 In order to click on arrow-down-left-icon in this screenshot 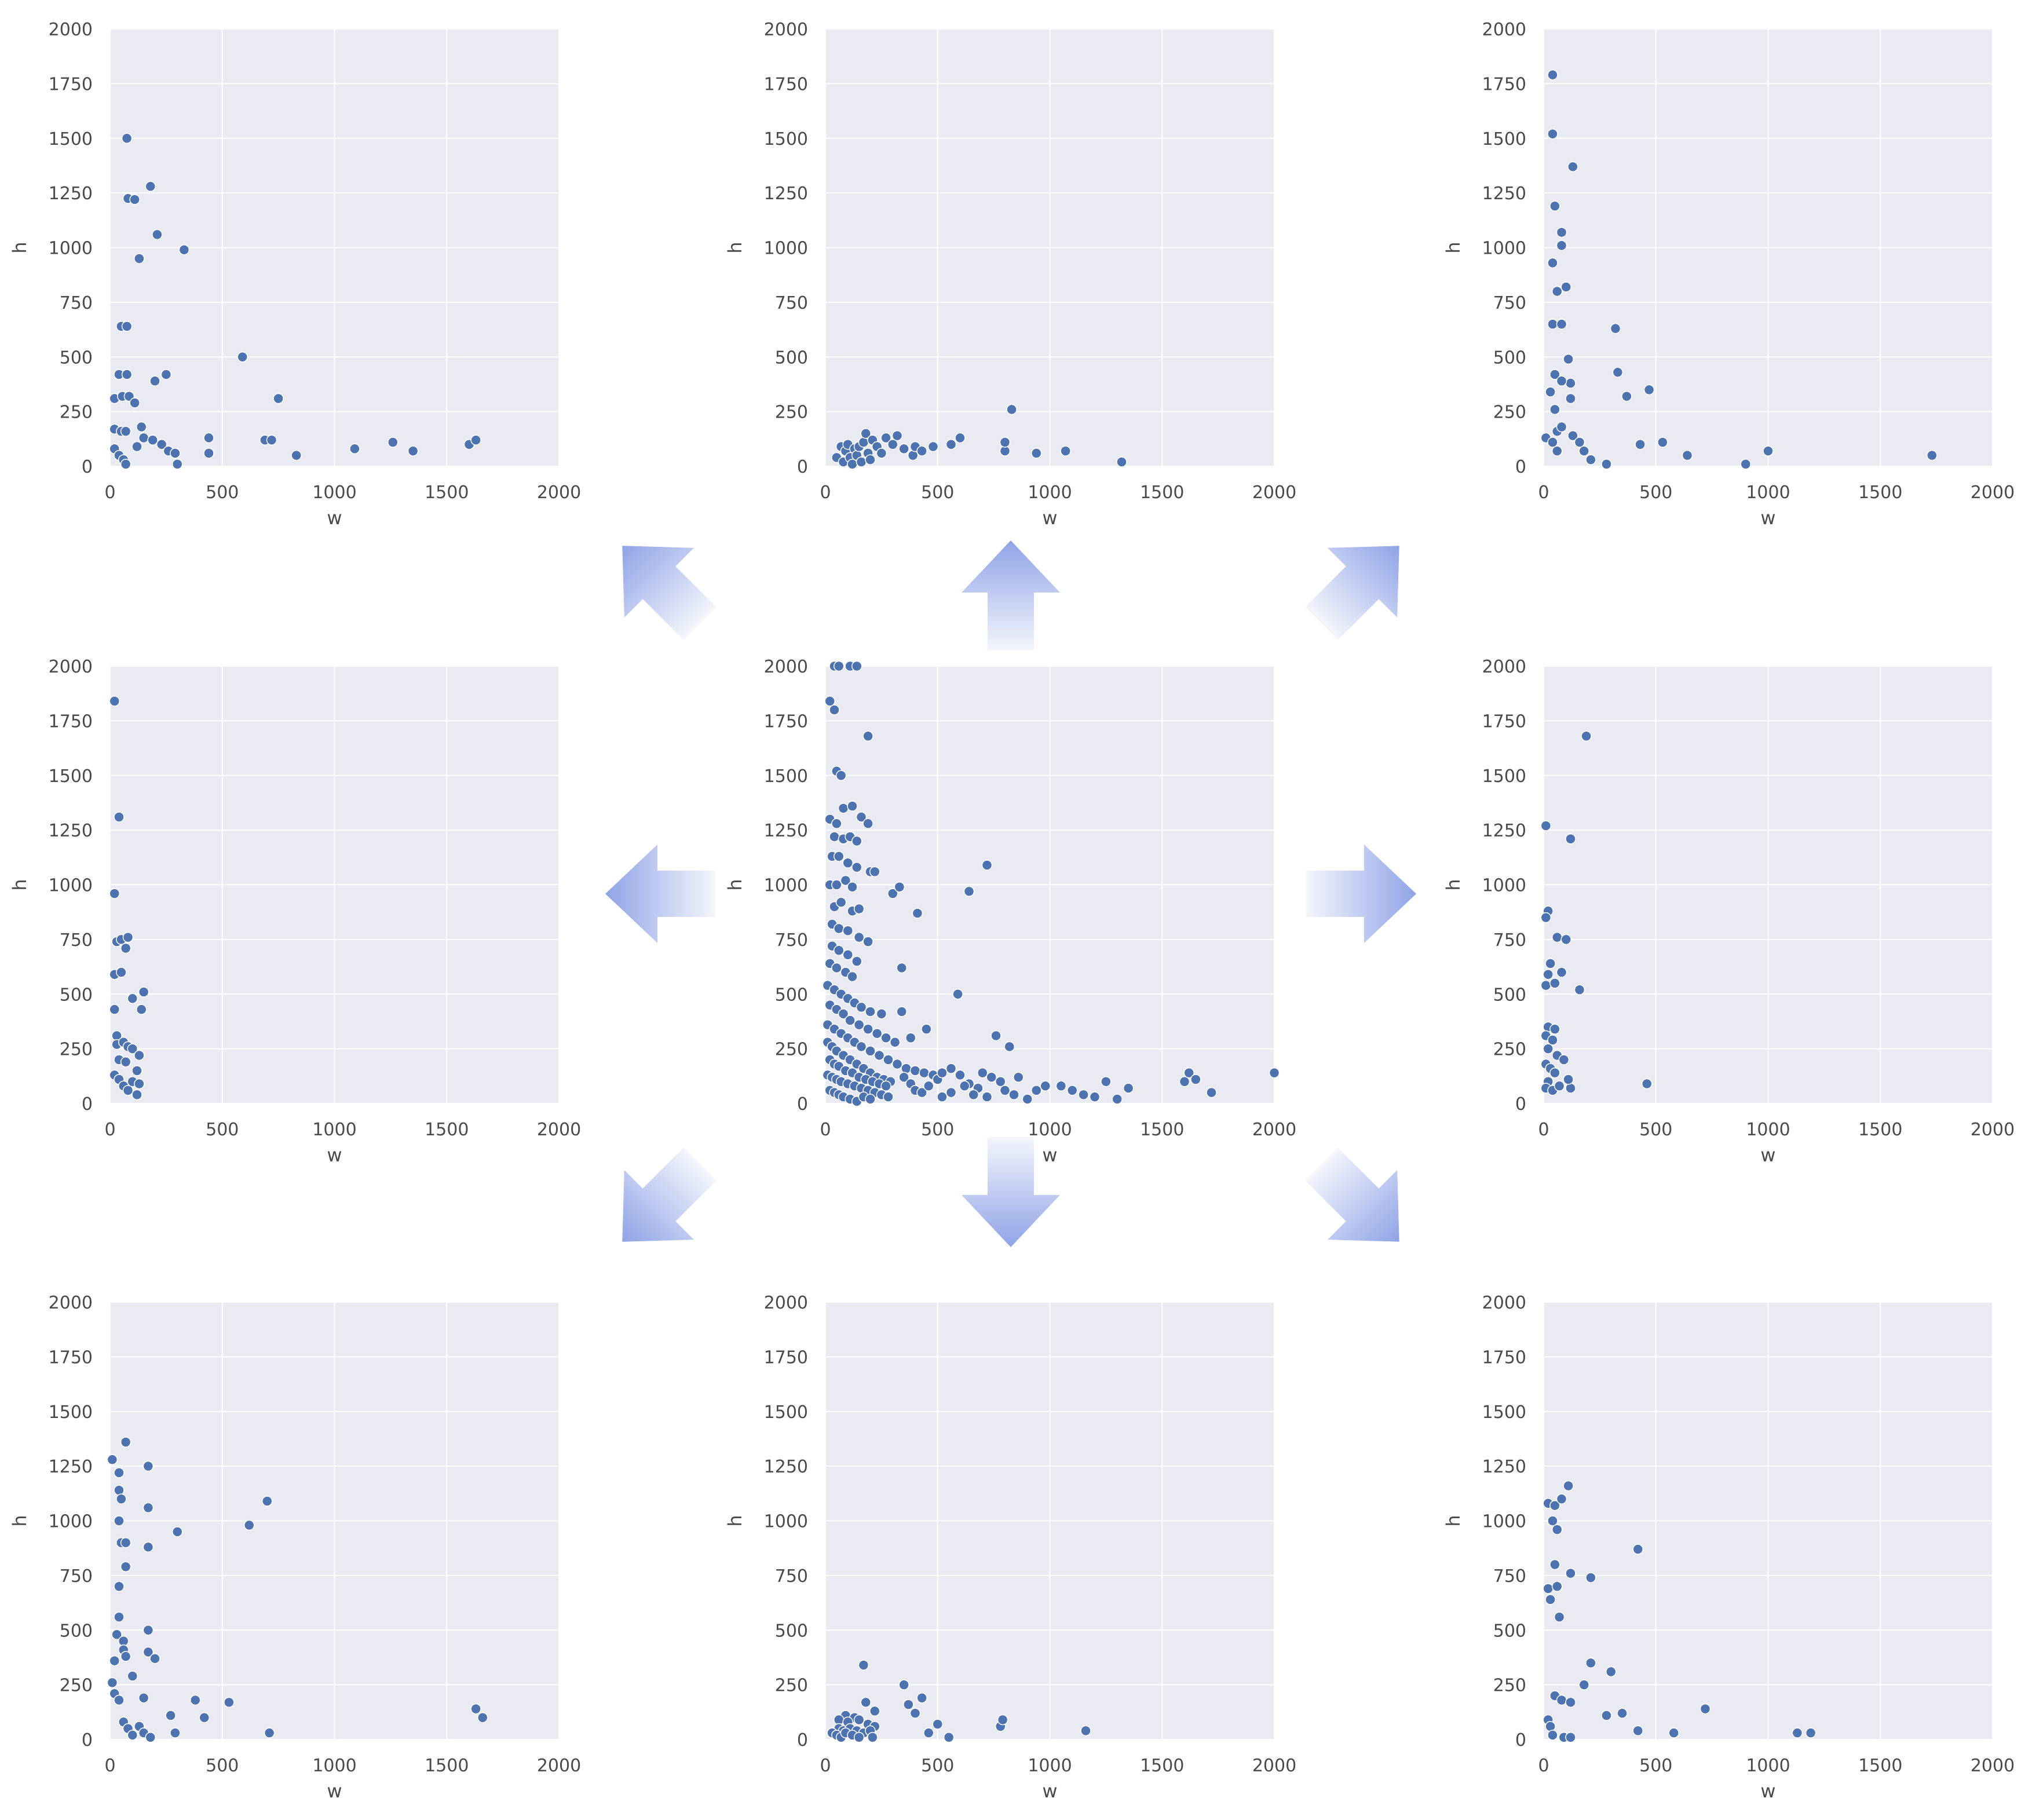, I will do `click(669, 1194)`.